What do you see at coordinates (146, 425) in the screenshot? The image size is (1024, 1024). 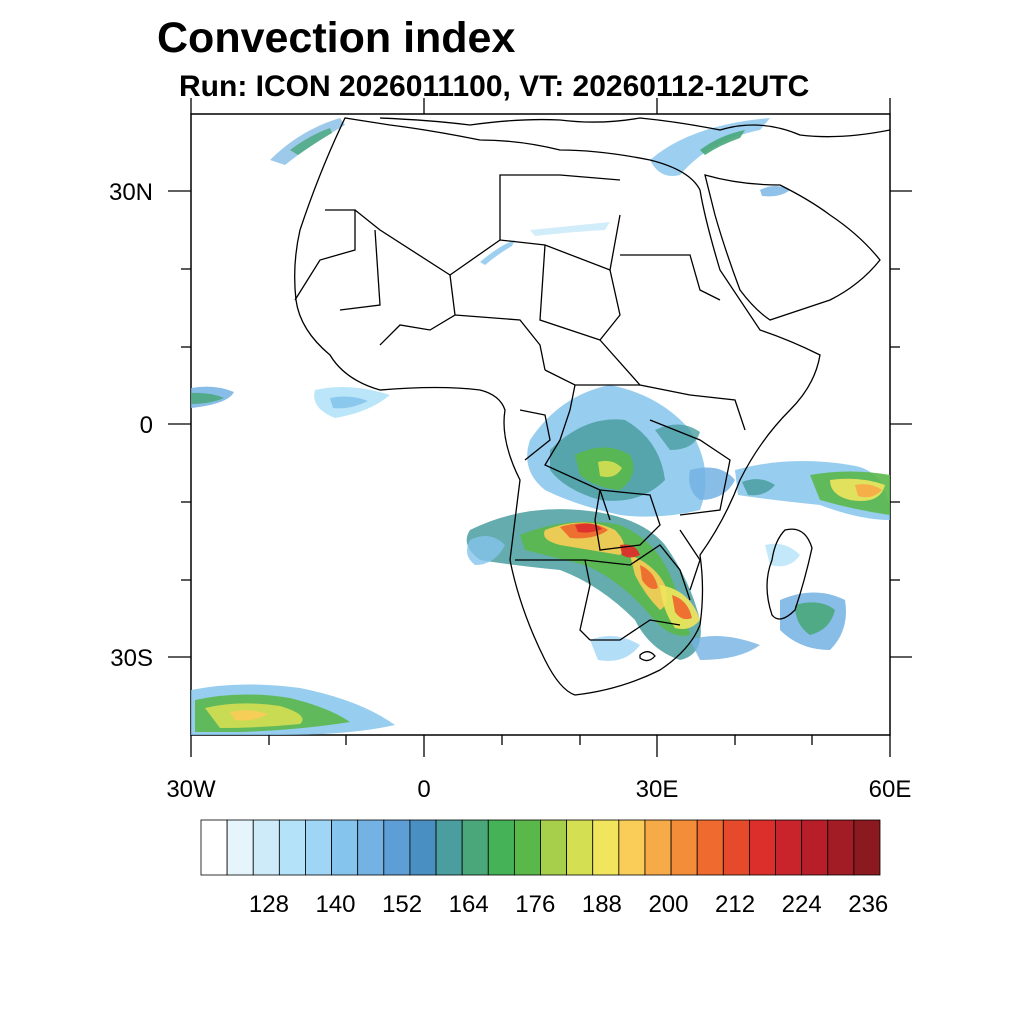 I see `y-tick-label-0: 0` at bounding box center [146, 425].